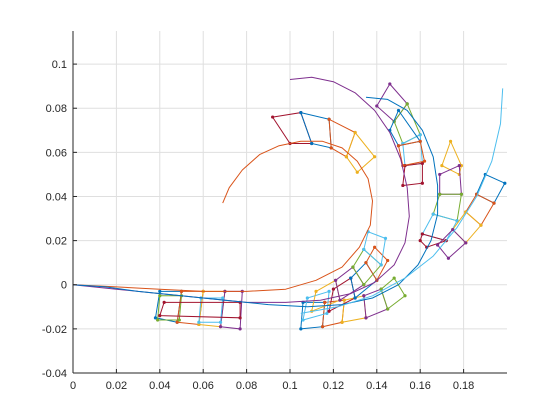  I want to click on y-tick-label: 0.04, so click(56, 197).